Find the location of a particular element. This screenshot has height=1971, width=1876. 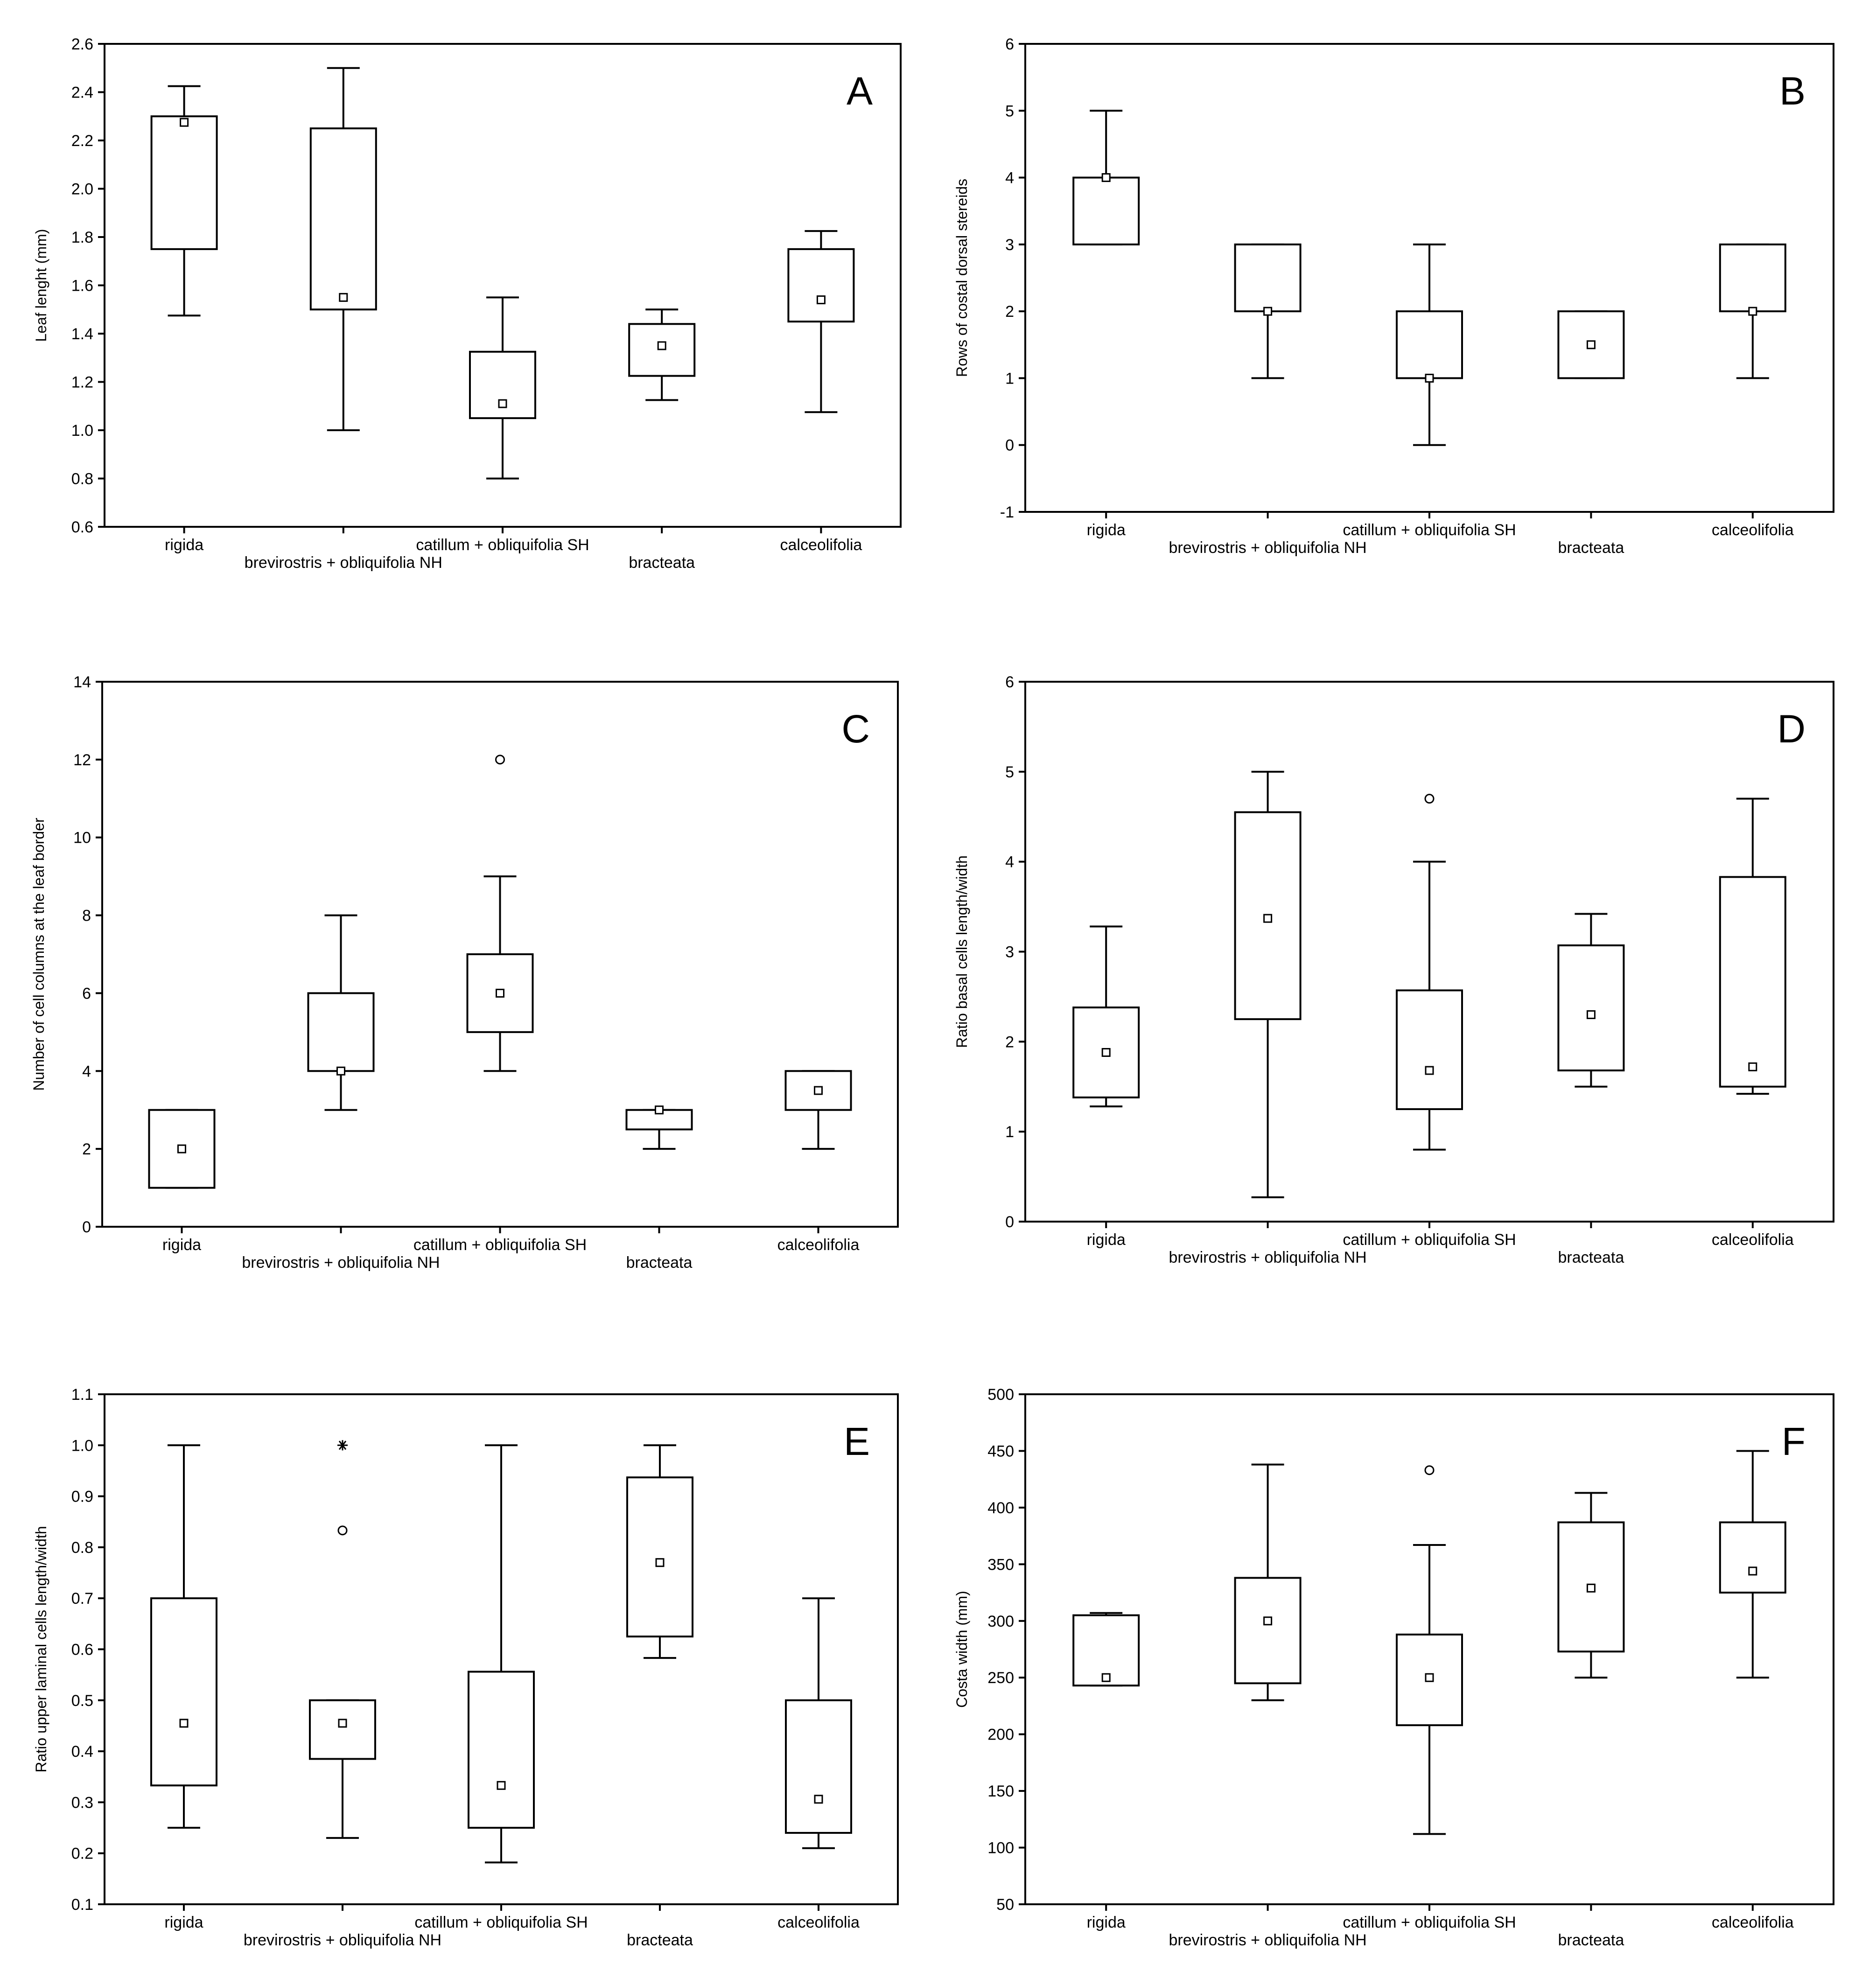

panel-letter: D is located at coordinates (1791, 729).